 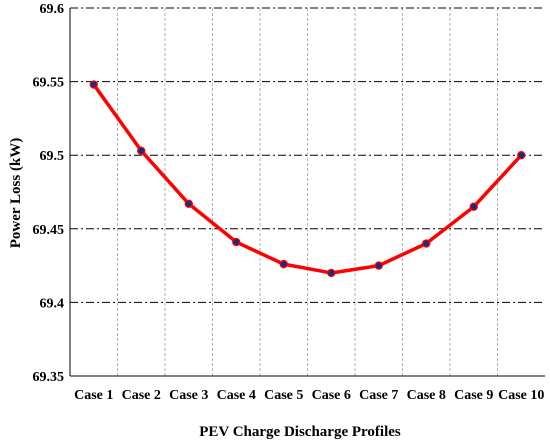 What do you see at coordinates (49, 83) in the screenshot?
I see `y-tick-label: 69.55` at bounding box center [49, 83].